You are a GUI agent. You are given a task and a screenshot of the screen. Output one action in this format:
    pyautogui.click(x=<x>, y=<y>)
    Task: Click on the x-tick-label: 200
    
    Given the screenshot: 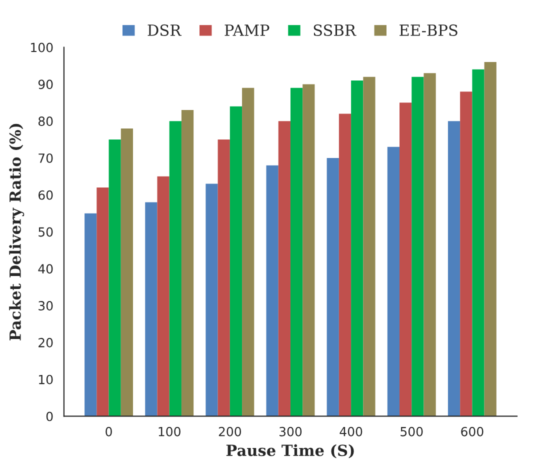 What is the action you would take?
    pyautogui.click(x=230, y=431)
    